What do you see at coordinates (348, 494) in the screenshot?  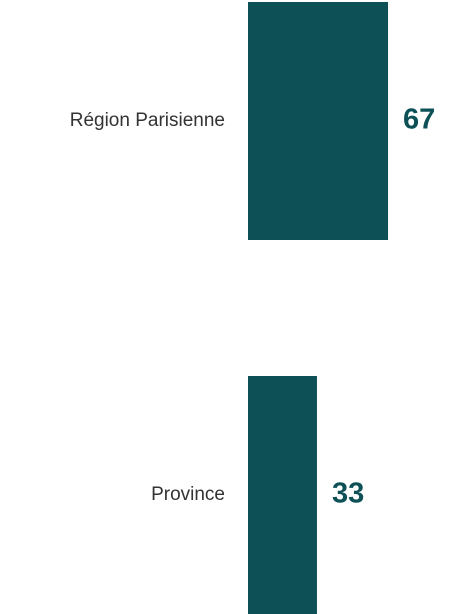 I see `value-label: 33` at bounding box center [348, 494].